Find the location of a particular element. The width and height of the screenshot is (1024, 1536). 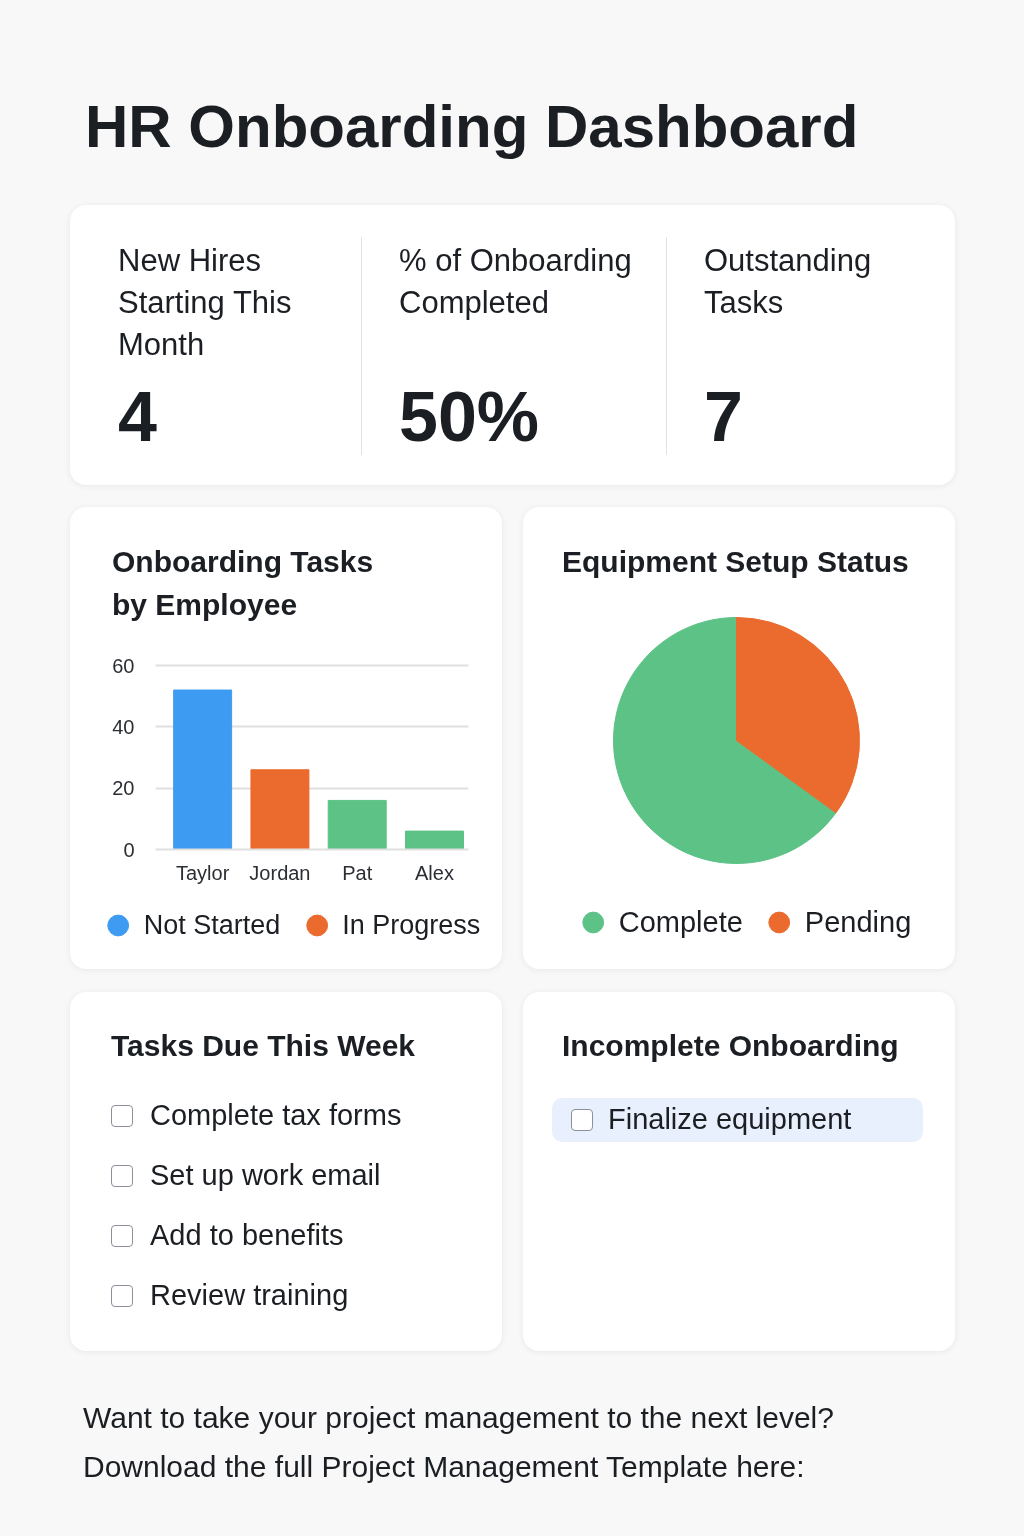

data-label: 7 is located at coordinates (723, 417).